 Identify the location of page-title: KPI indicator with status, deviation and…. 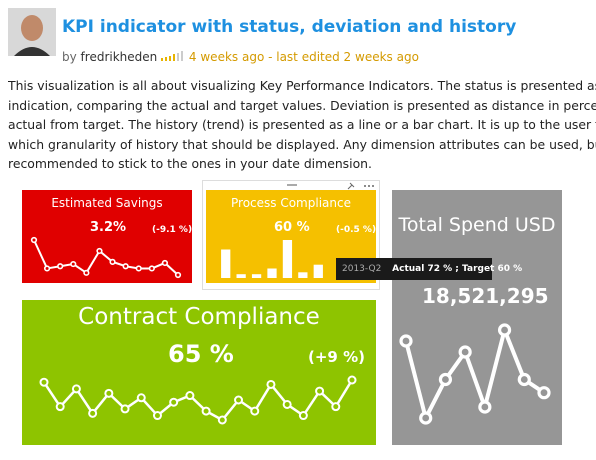
(289, 27).